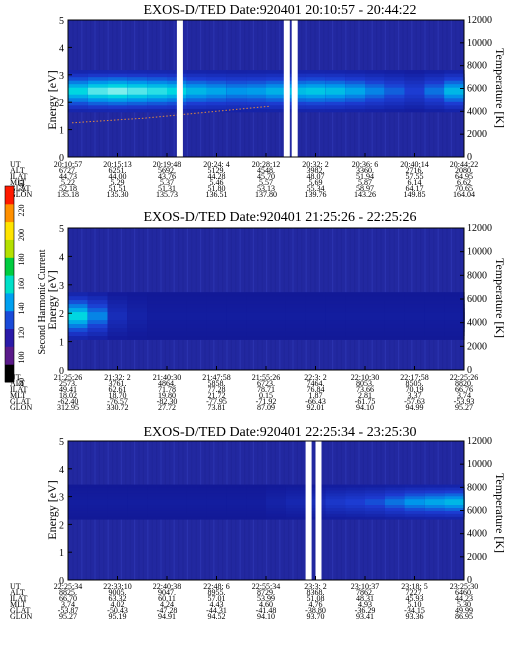 The image size is (505, 654). Describe the element at coordinates (216, 610) in the screenshot. I see `ephemeris-cell: -44.31` at that location.